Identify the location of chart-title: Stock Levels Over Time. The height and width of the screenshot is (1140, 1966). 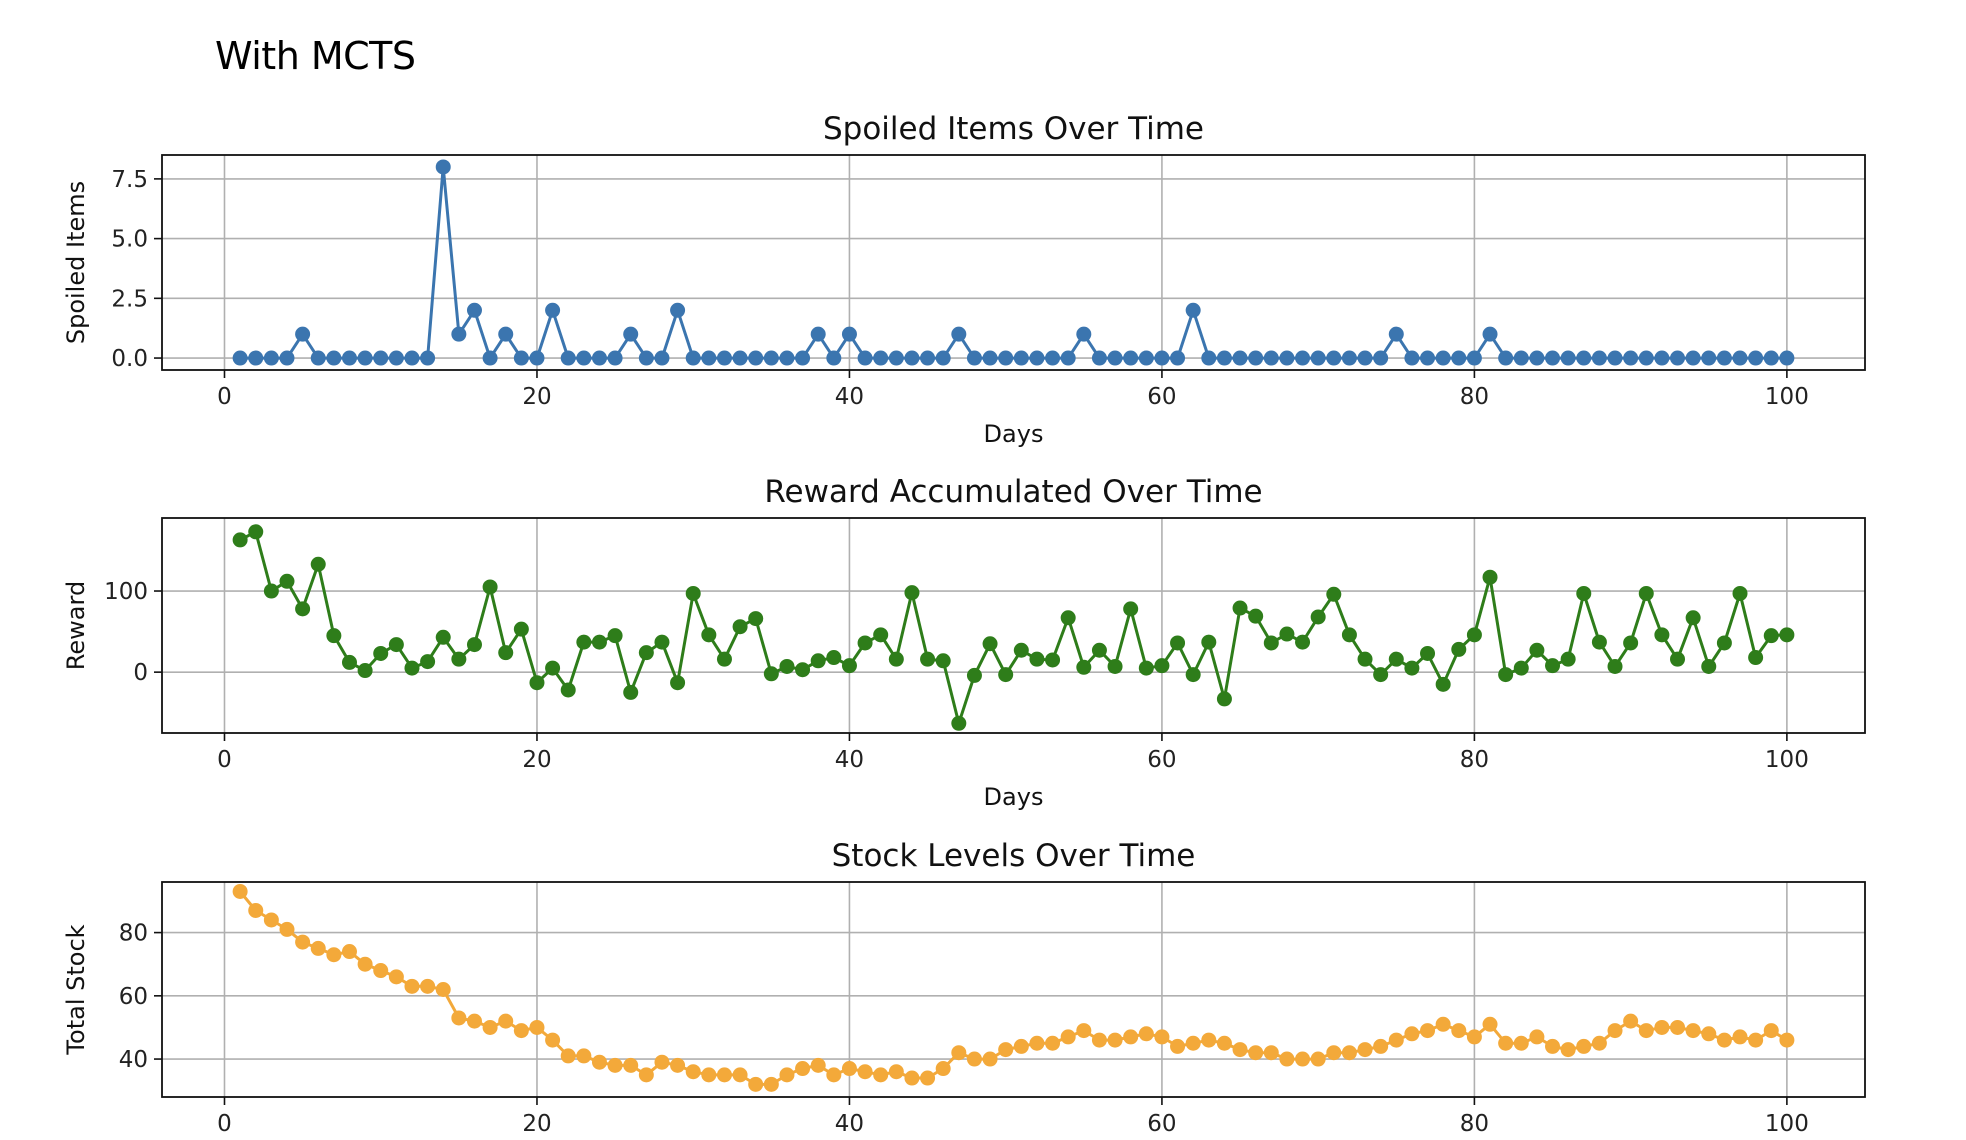
(1014, 856).